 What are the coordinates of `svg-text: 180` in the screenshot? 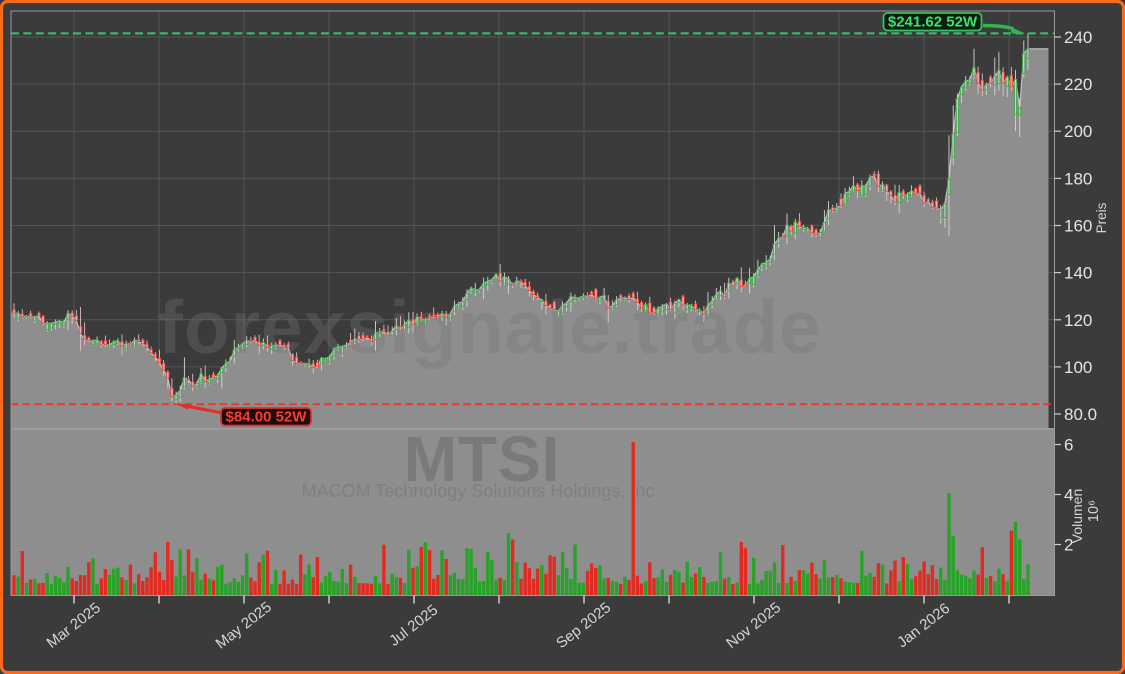 It's located at (1078, 178).